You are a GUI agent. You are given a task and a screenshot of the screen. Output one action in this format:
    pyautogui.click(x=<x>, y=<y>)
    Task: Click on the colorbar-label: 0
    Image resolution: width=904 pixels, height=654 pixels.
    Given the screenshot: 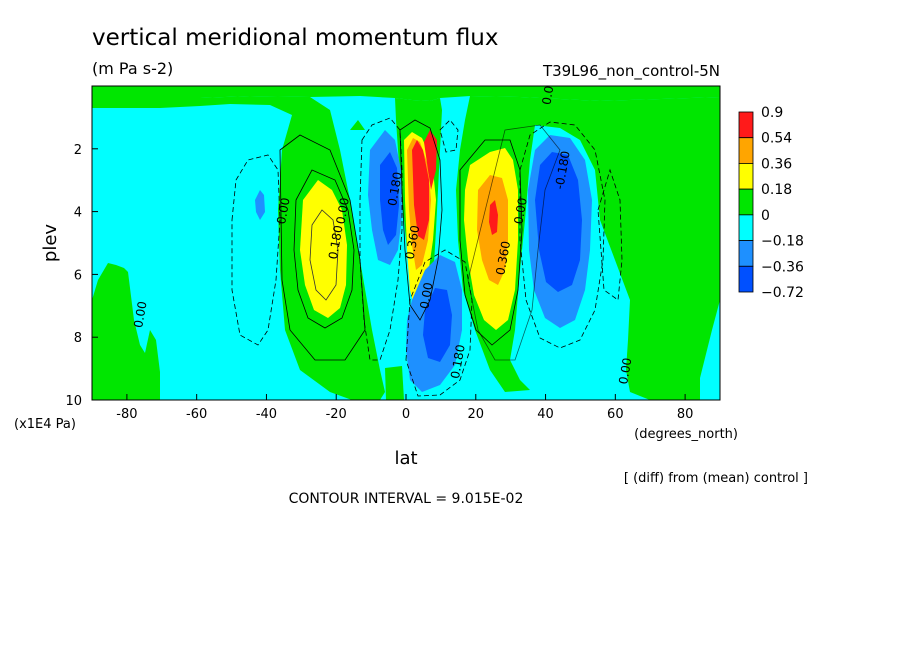 What is the action you would take?
    pyautogui.click(x=765, y=216)
    